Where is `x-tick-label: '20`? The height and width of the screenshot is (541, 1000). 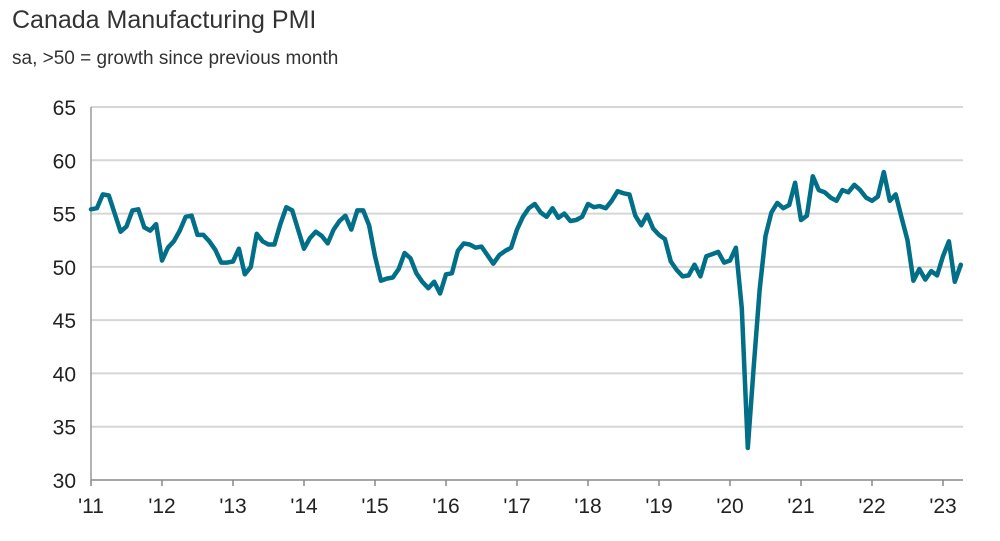
x-tick-label: '20 is located at coordinates (729, 506).